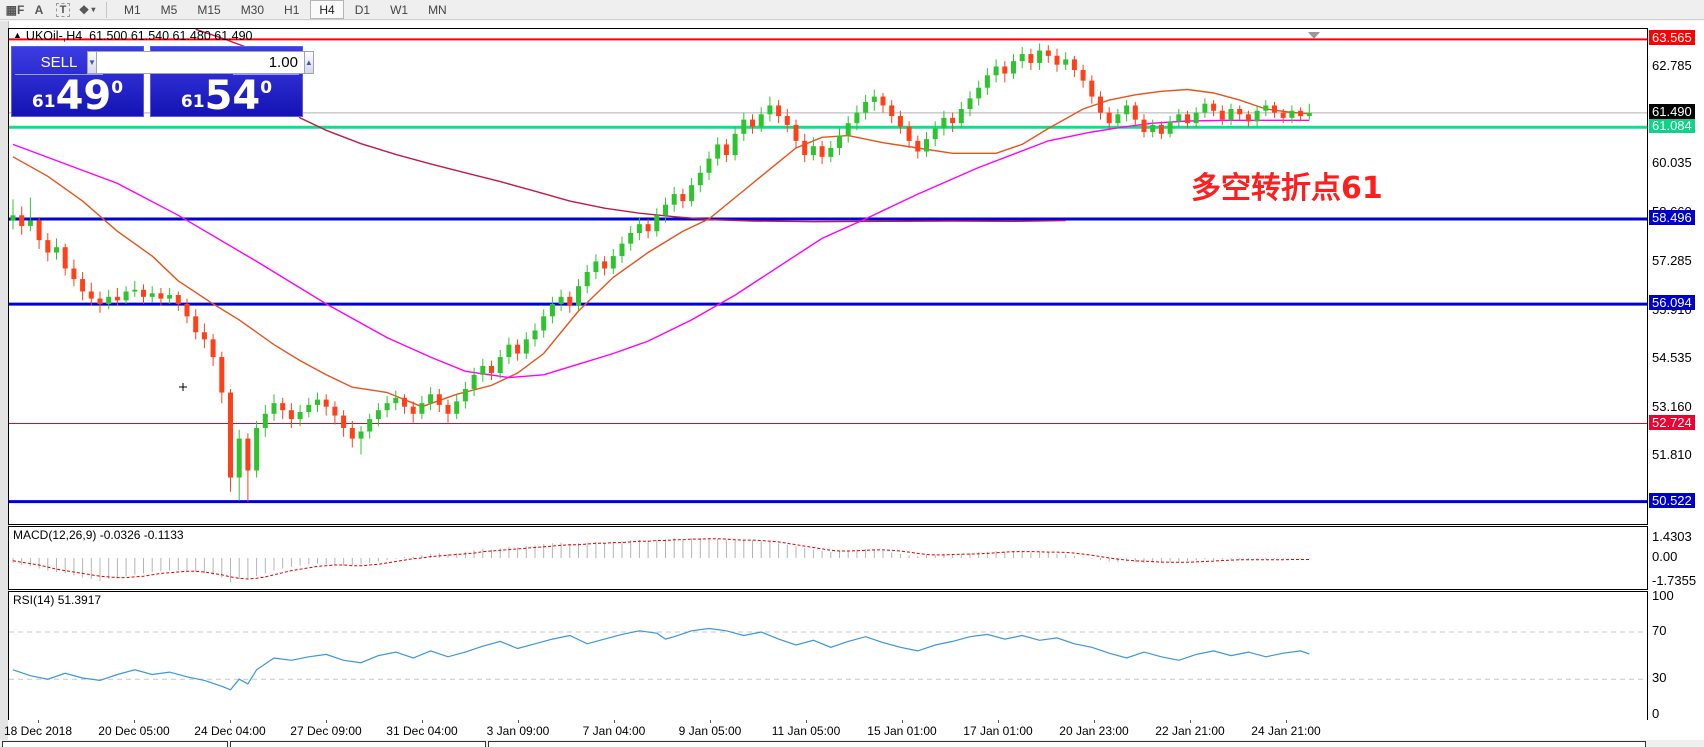 The image size is (1704, 747). I want to click on chart-shift-marker-icon, so click(1314, 35).